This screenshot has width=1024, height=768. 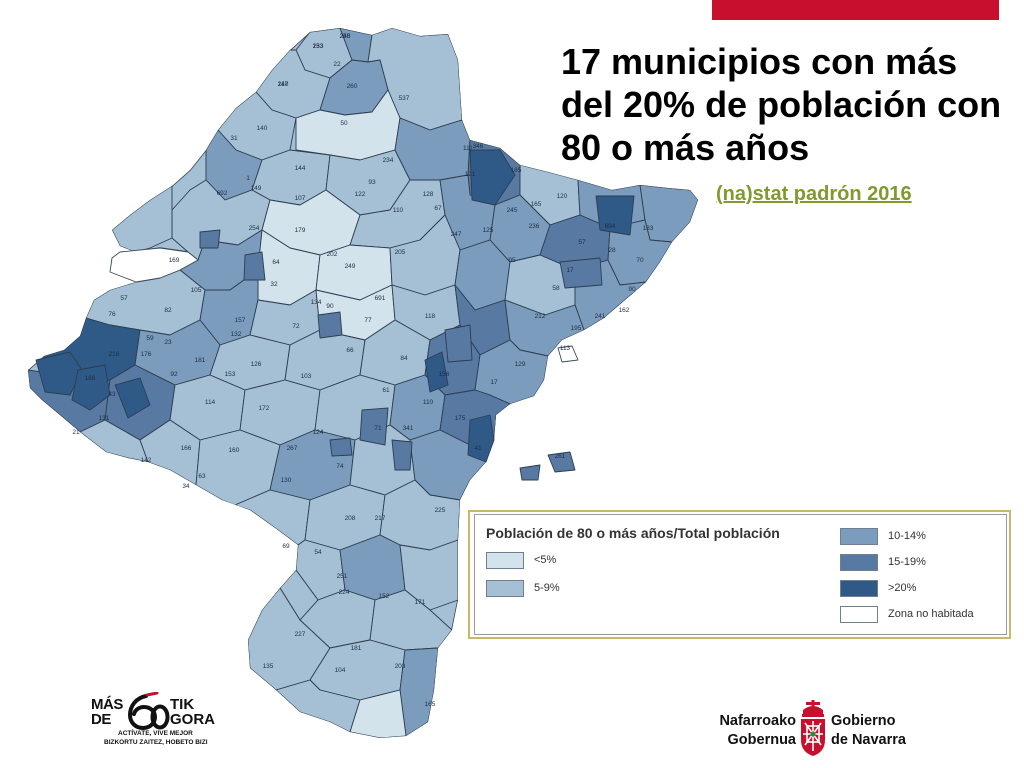 I want to click on map-label: 61, so click(x=386, y=390).